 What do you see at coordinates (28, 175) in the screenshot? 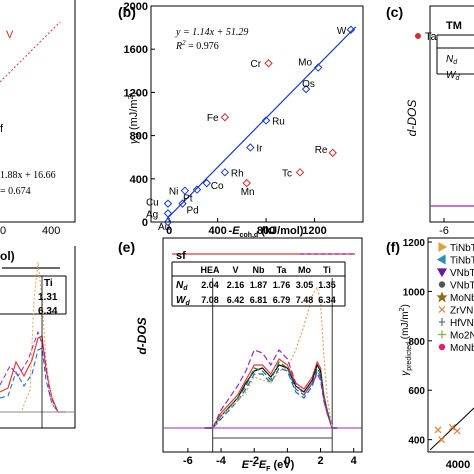
I see `panel-a-fit-equation: 1.88x + 16.66` at bounding box center [28, 175].